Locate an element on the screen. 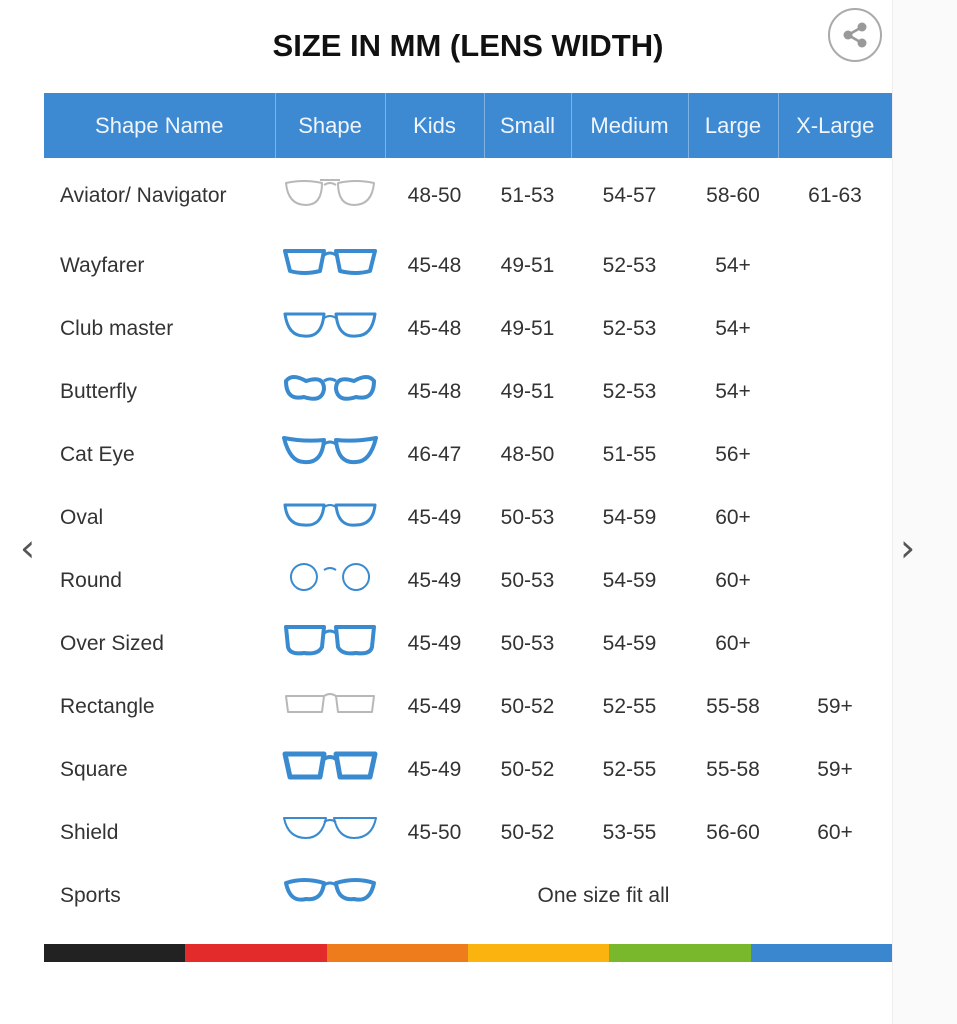  shape-name: Butterfly is located at coordinates (99, 391).